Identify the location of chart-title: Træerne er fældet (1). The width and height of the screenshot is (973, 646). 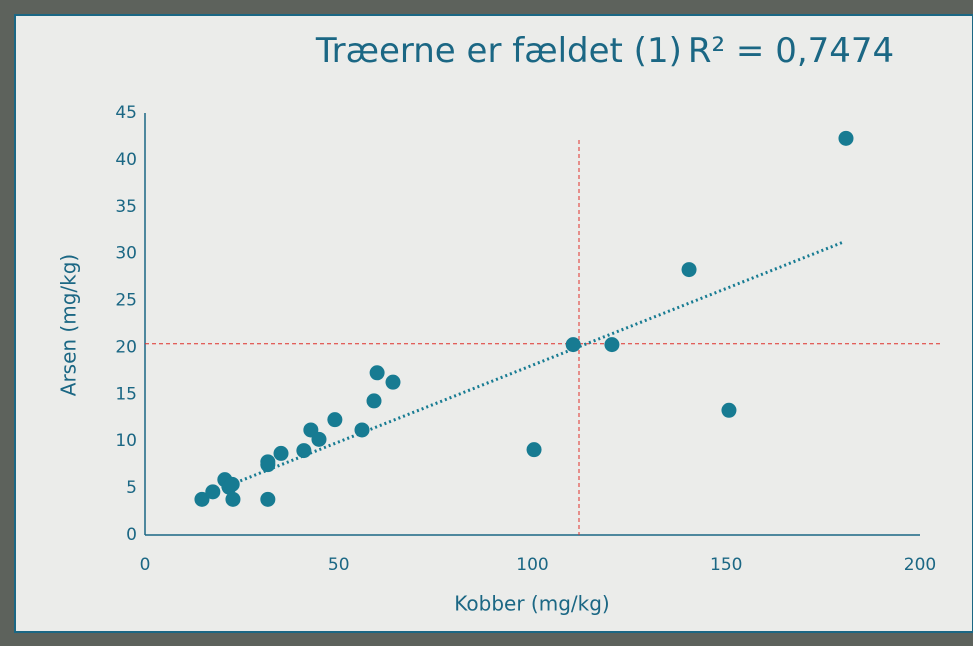
(498, 51).